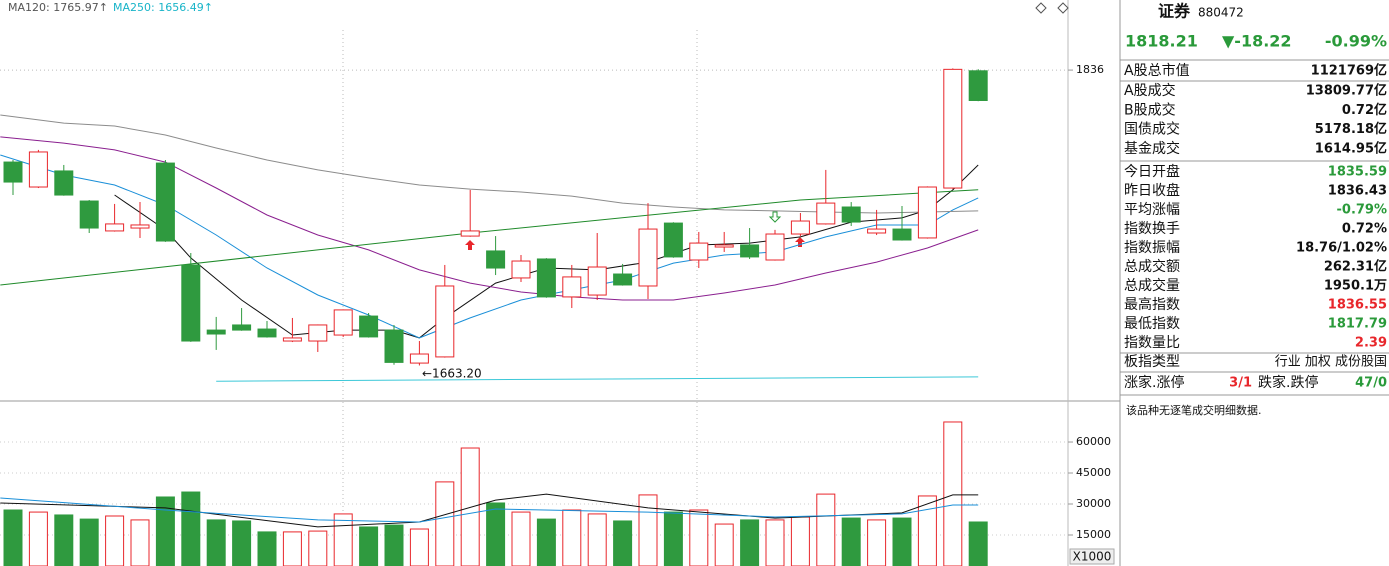  Describe the element at coordinates (1349, 71) in the screenshot. I see `info-value: 1121769亿` at that location.